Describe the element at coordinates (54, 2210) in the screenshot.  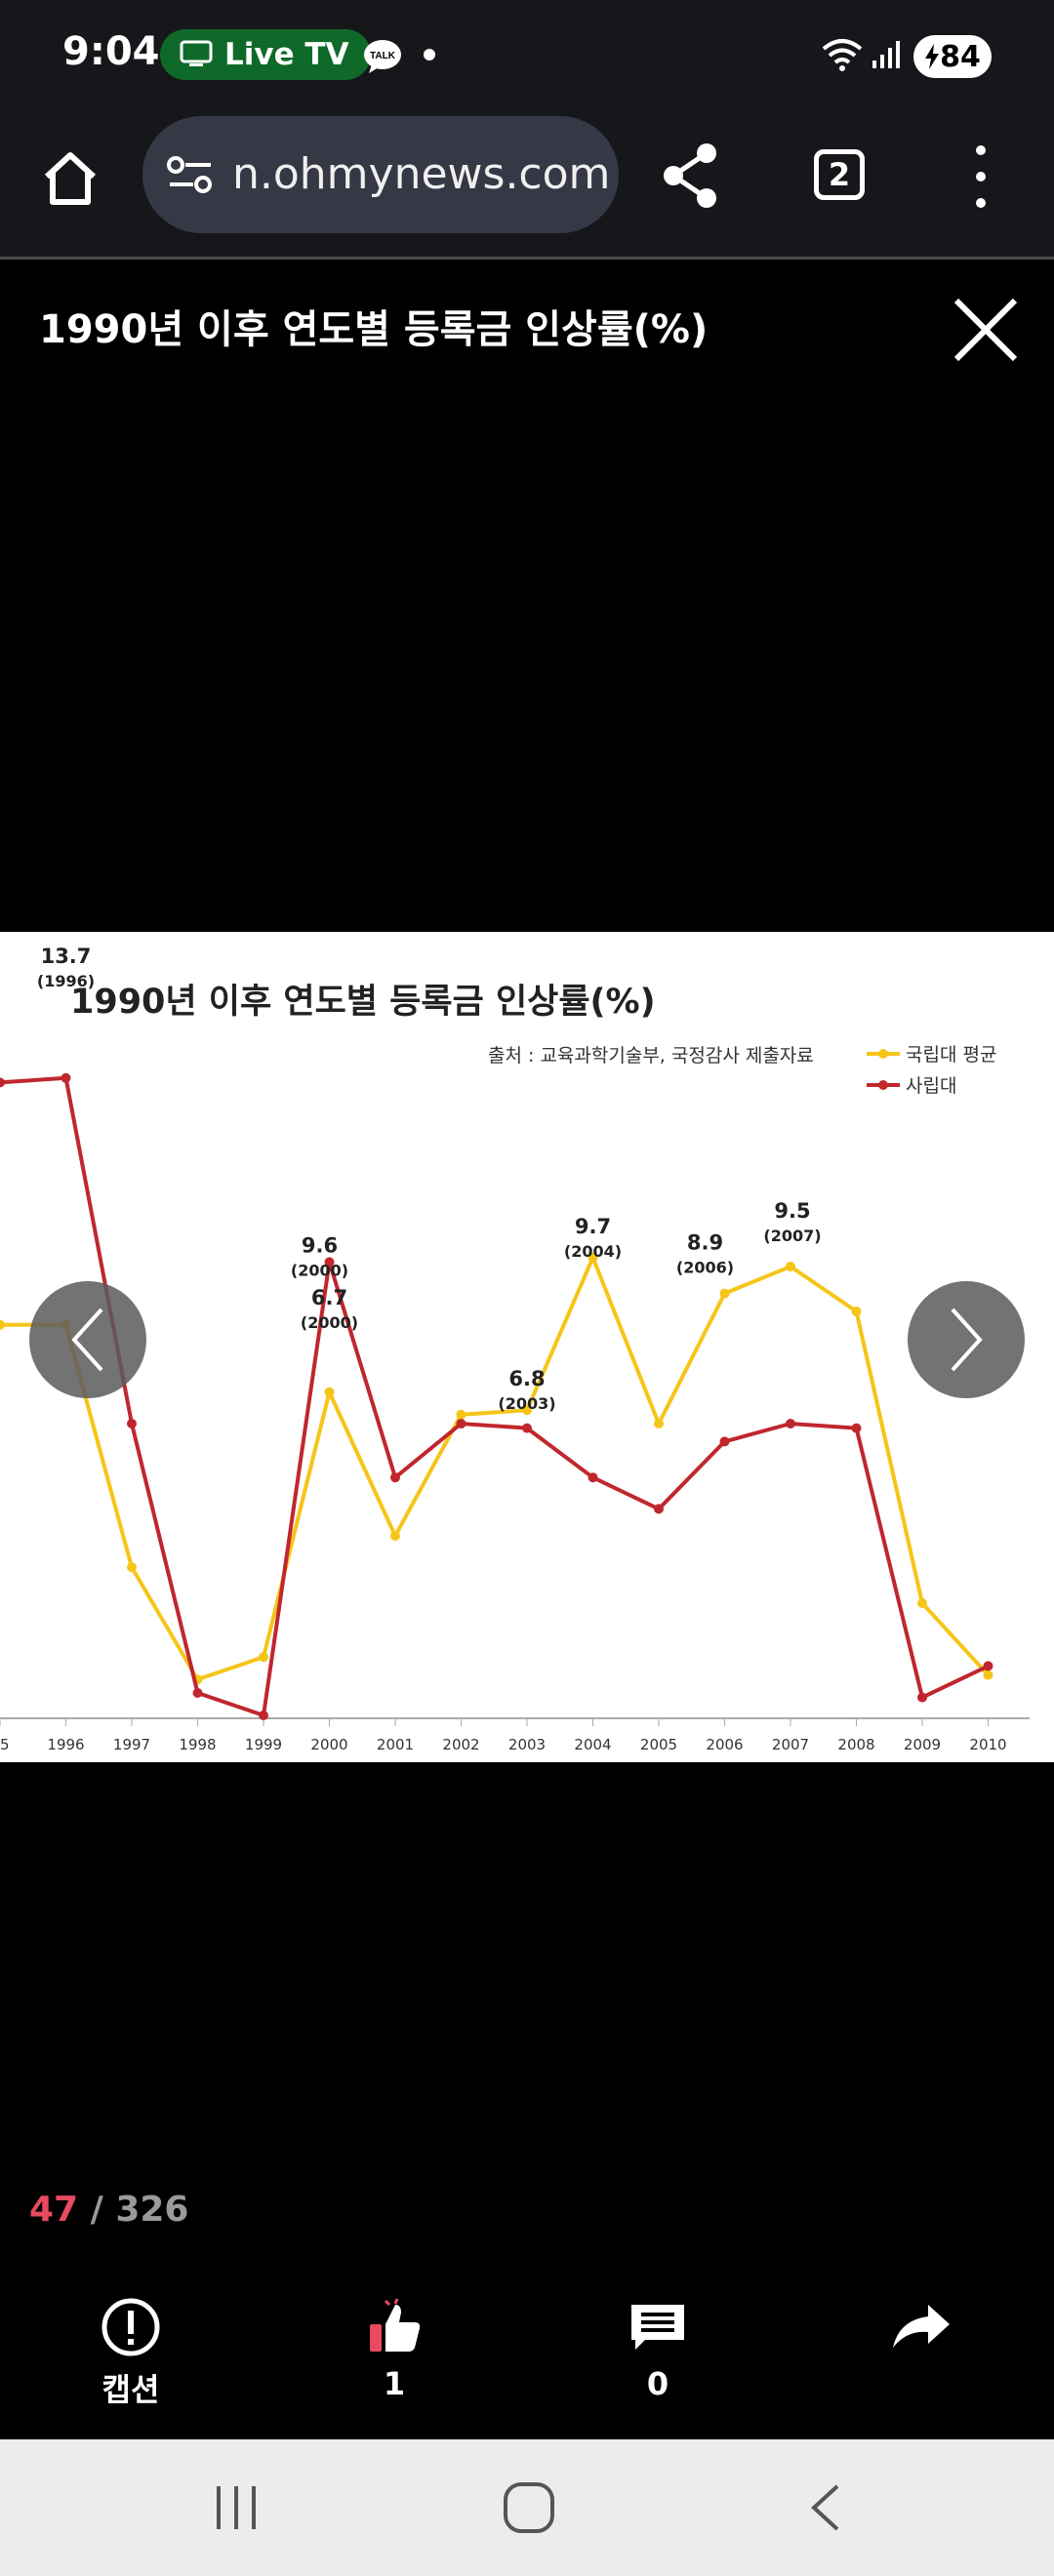
I see `counter-current: 47` at that location.